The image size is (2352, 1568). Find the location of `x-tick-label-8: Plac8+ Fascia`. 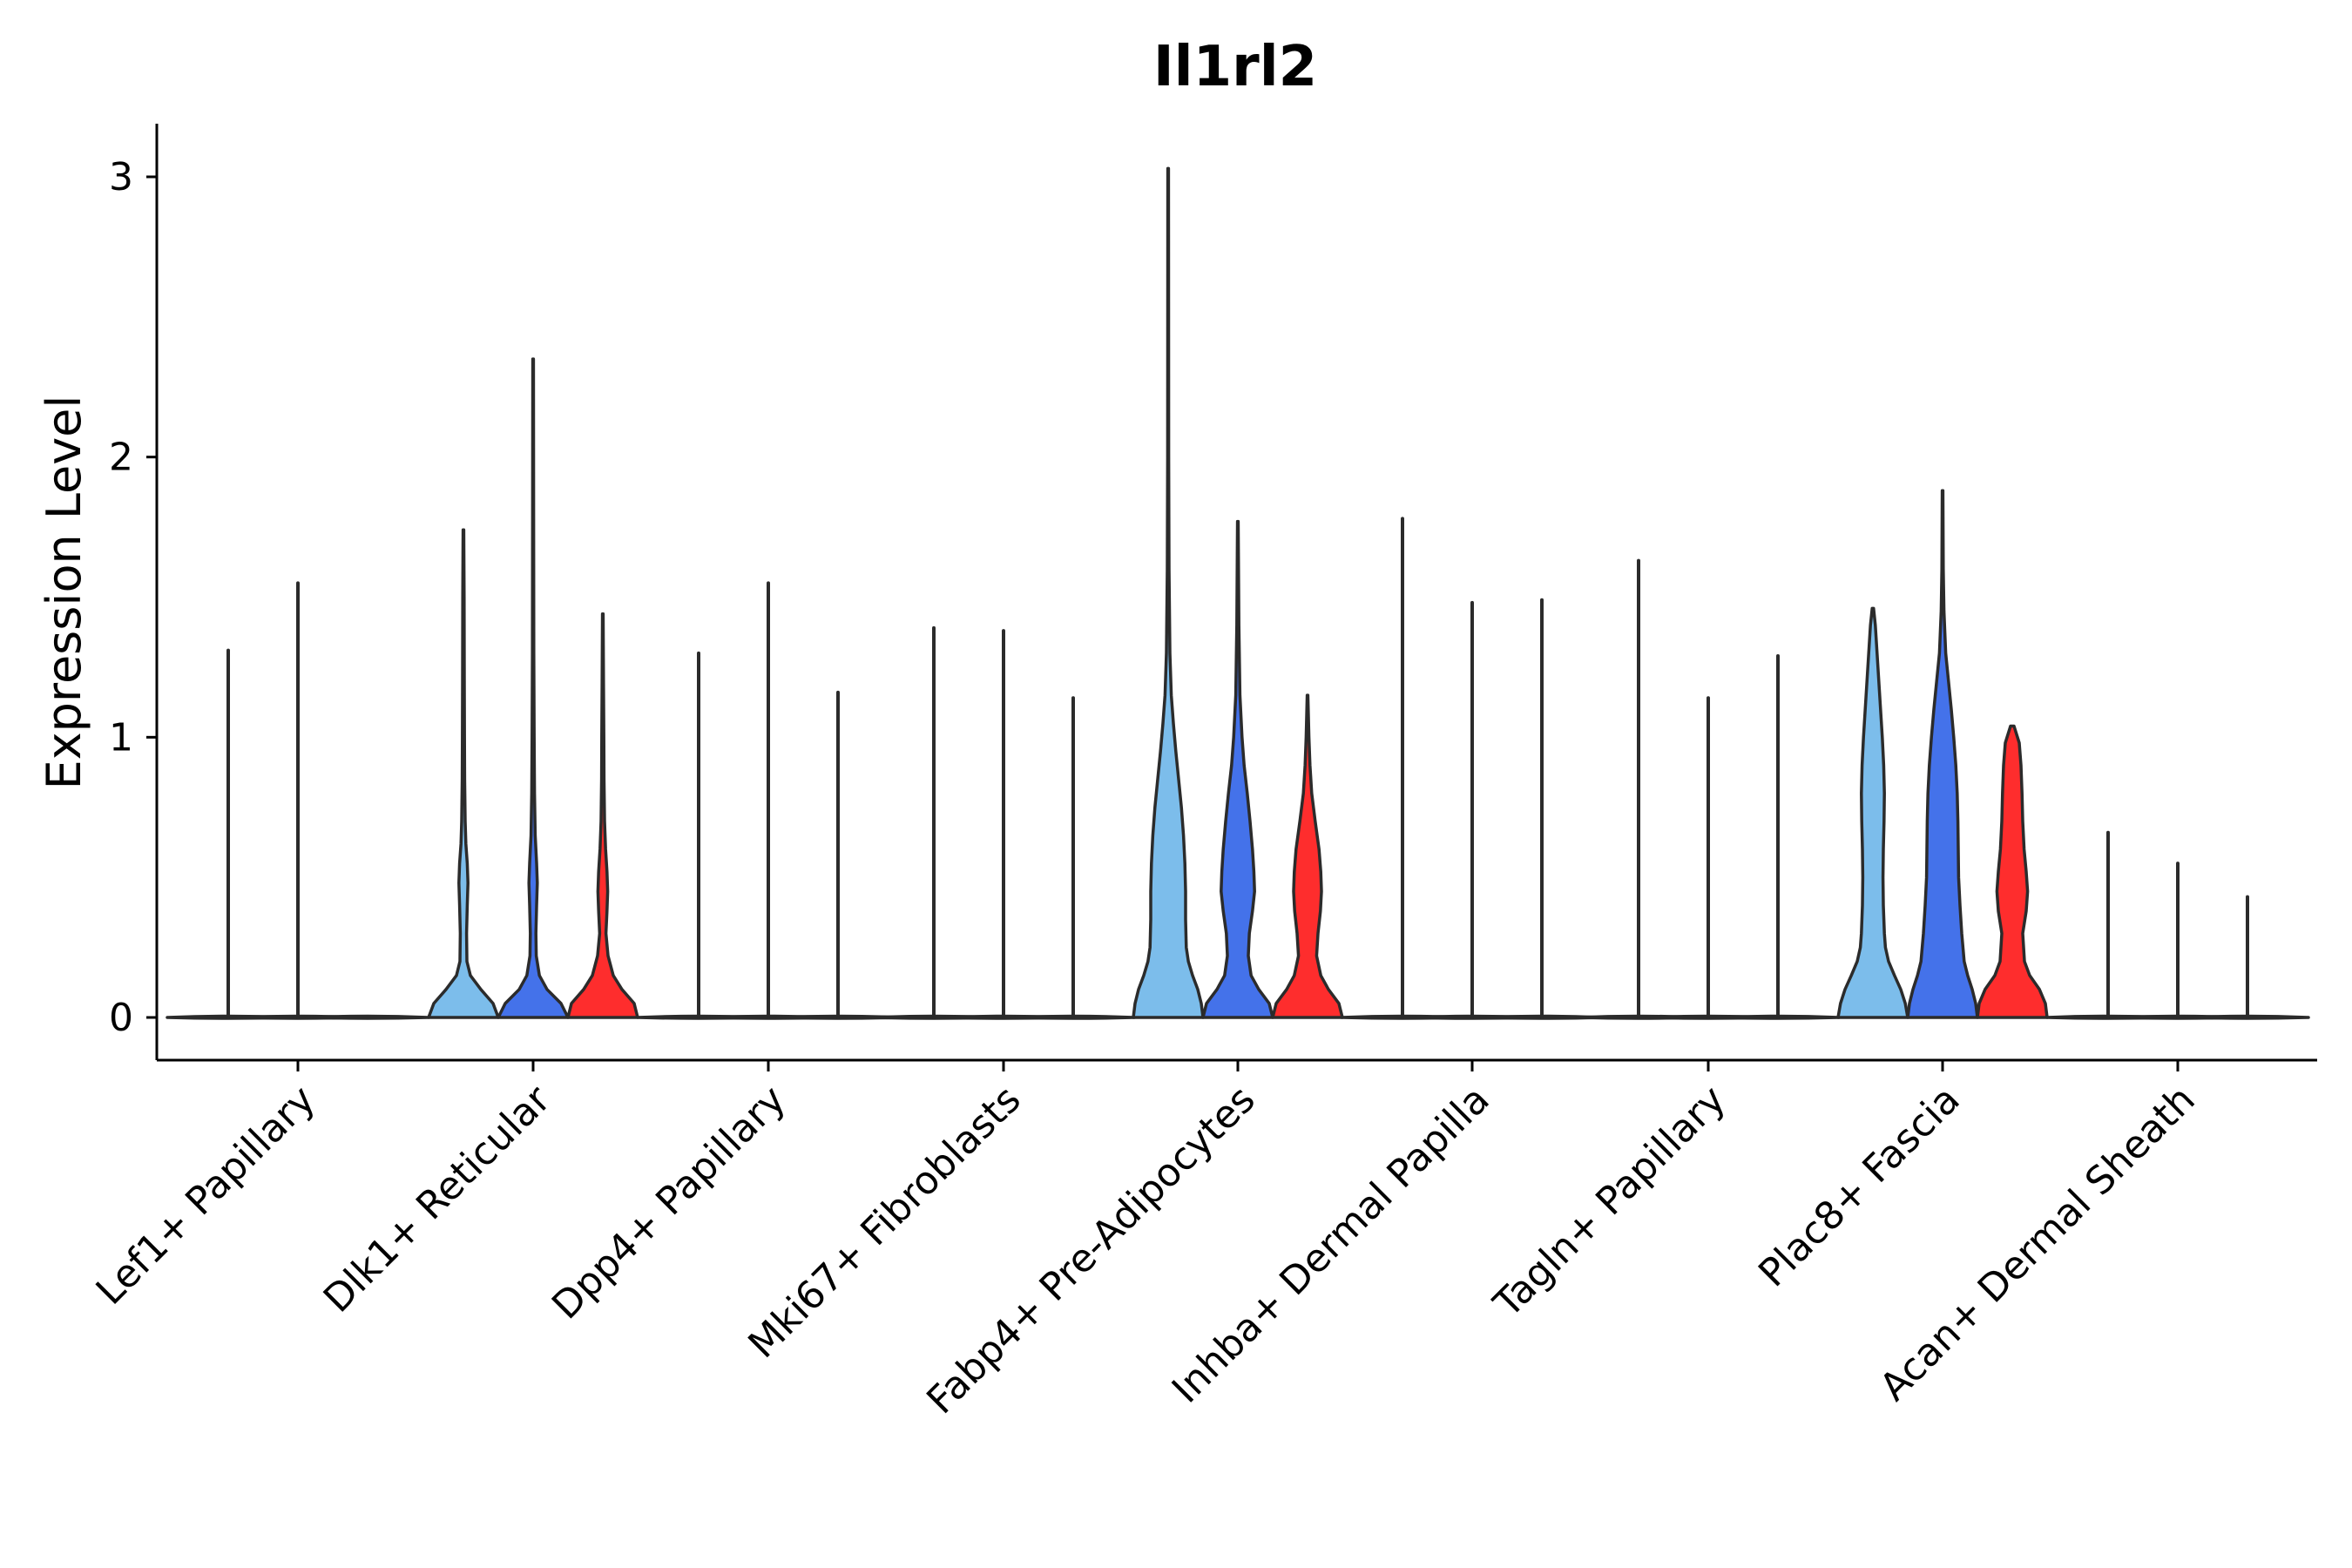

x-tick-label-8: Plac8+ Fascia is located at coordinates (1859, 1187).